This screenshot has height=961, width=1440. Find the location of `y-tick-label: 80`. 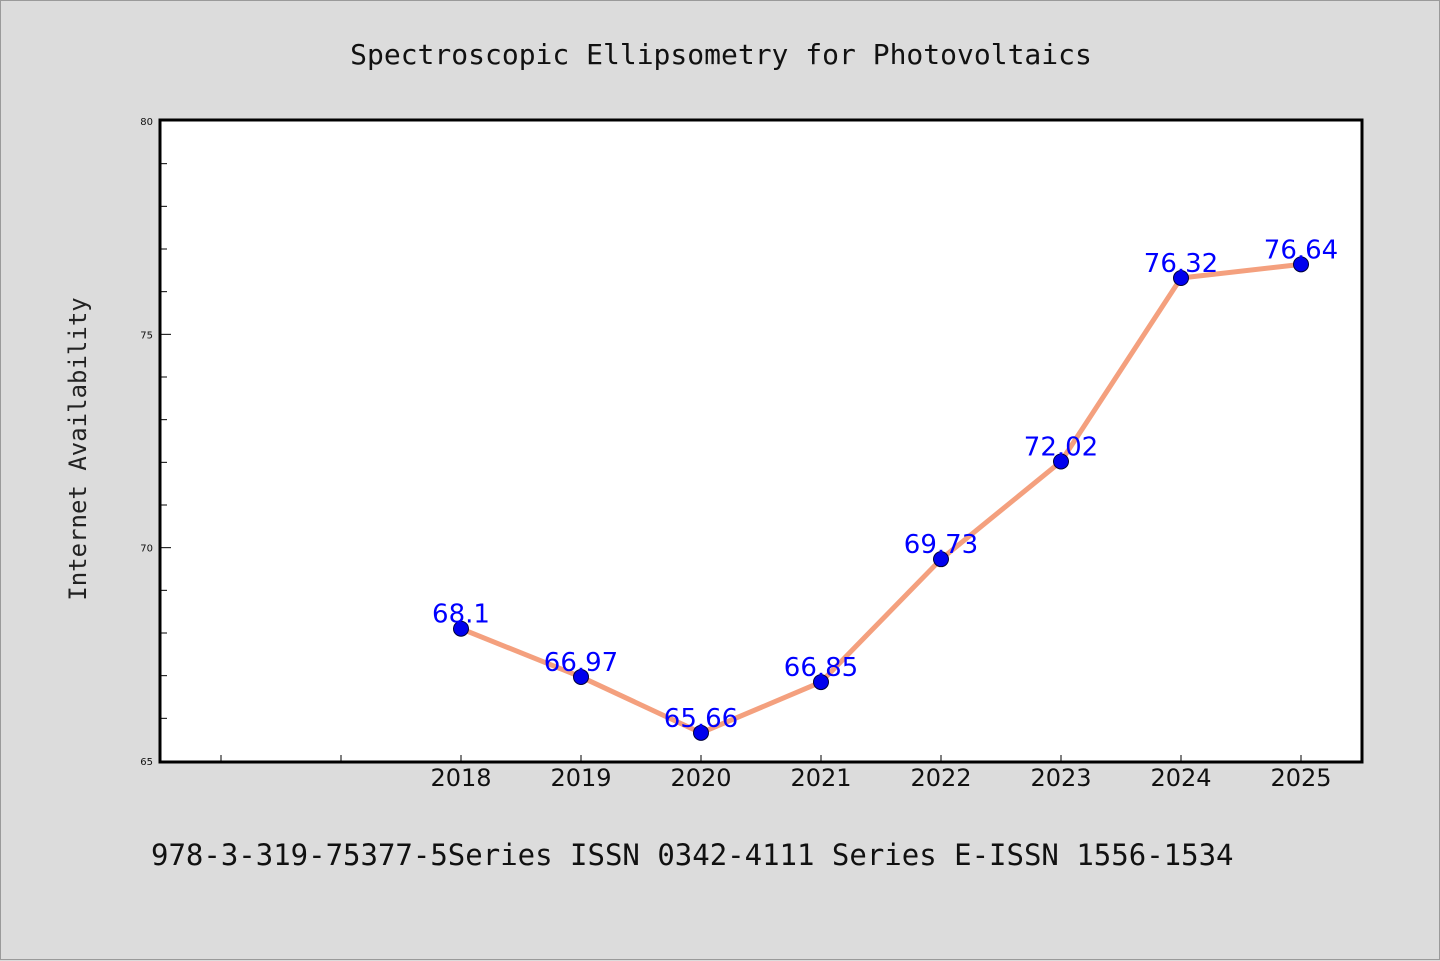

y-tick-label: 80 is located at coordinates (146, 122).